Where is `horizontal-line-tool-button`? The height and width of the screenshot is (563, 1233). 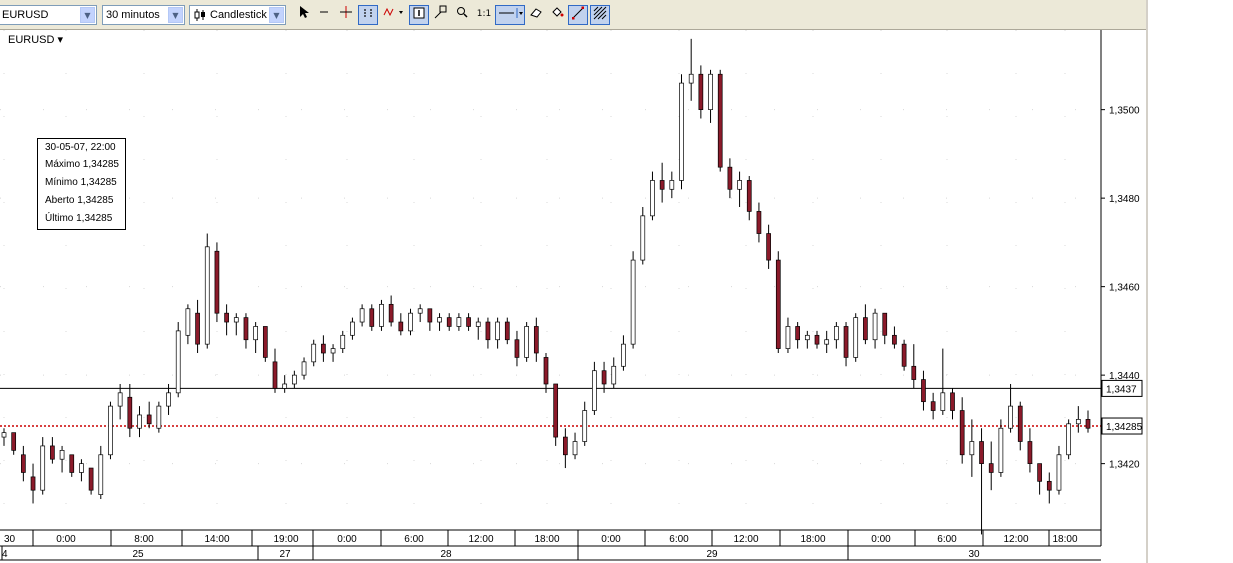
horizontal-line-tool-button is located at coordinates (324, 15).